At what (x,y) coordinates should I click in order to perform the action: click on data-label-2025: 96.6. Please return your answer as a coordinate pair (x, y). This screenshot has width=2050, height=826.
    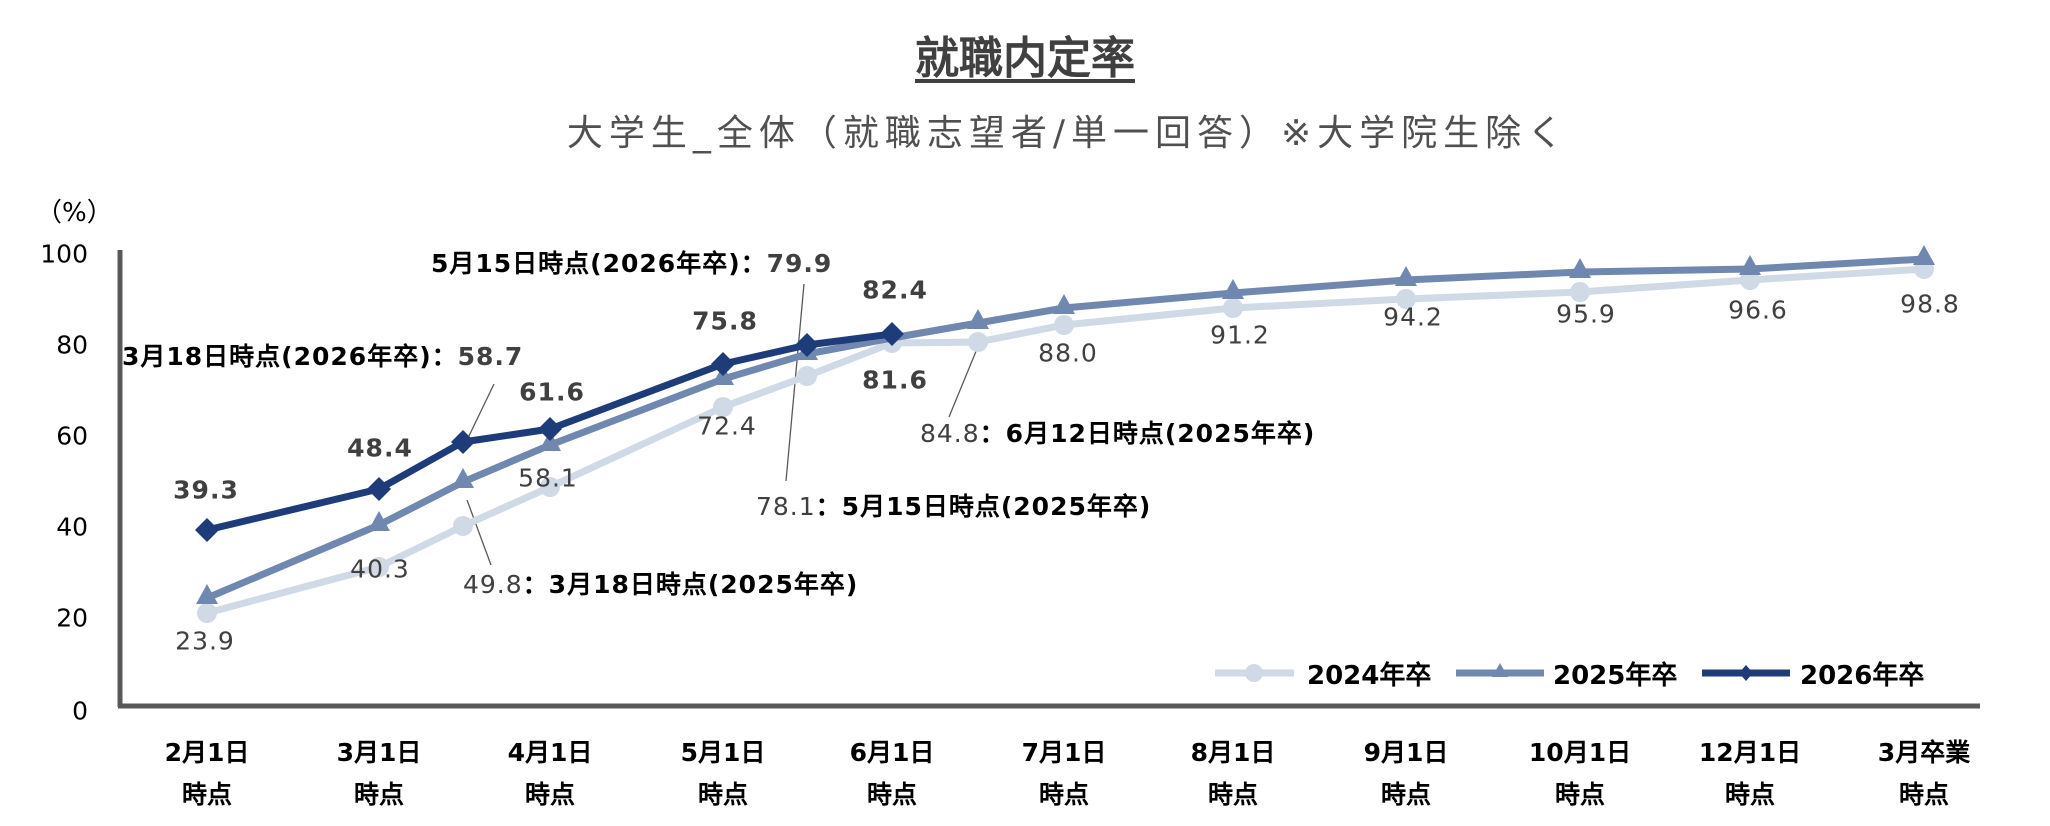
    Looking at the image, I should click on (1758, 310).